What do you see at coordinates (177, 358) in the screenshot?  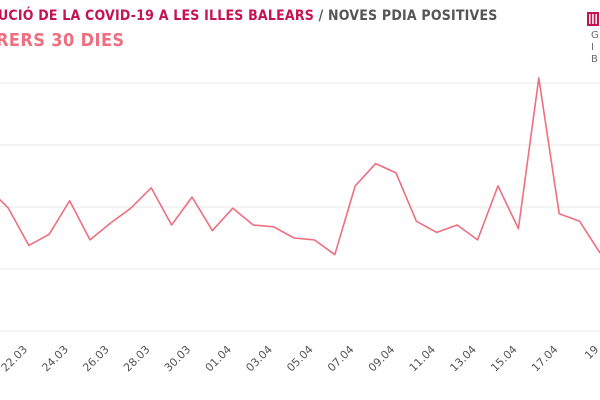 I see `x-tick-label: 30.03` at bounding box center [177, 358].